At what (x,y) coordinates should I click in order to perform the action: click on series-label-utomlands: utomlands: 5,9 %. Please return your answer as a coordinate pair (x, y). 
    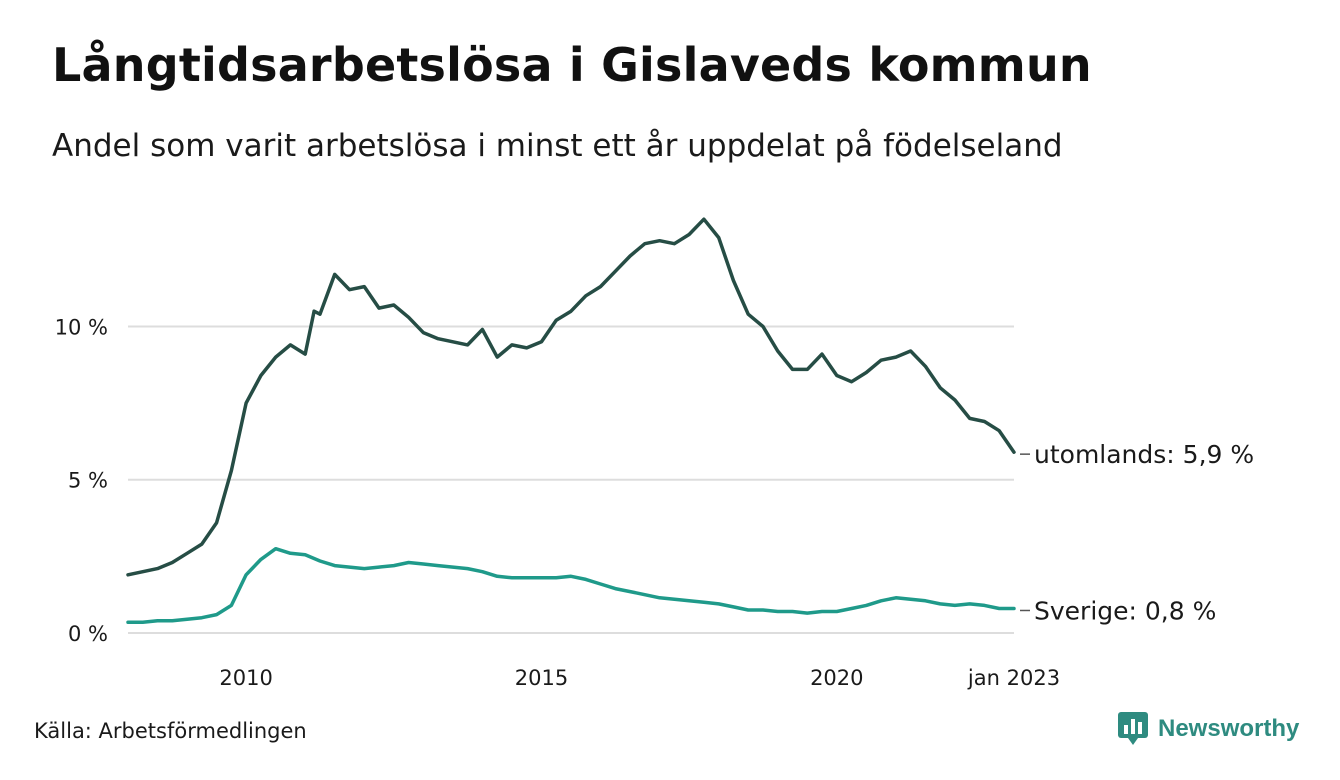
    Looking at the image, I should click on (1144, 454).